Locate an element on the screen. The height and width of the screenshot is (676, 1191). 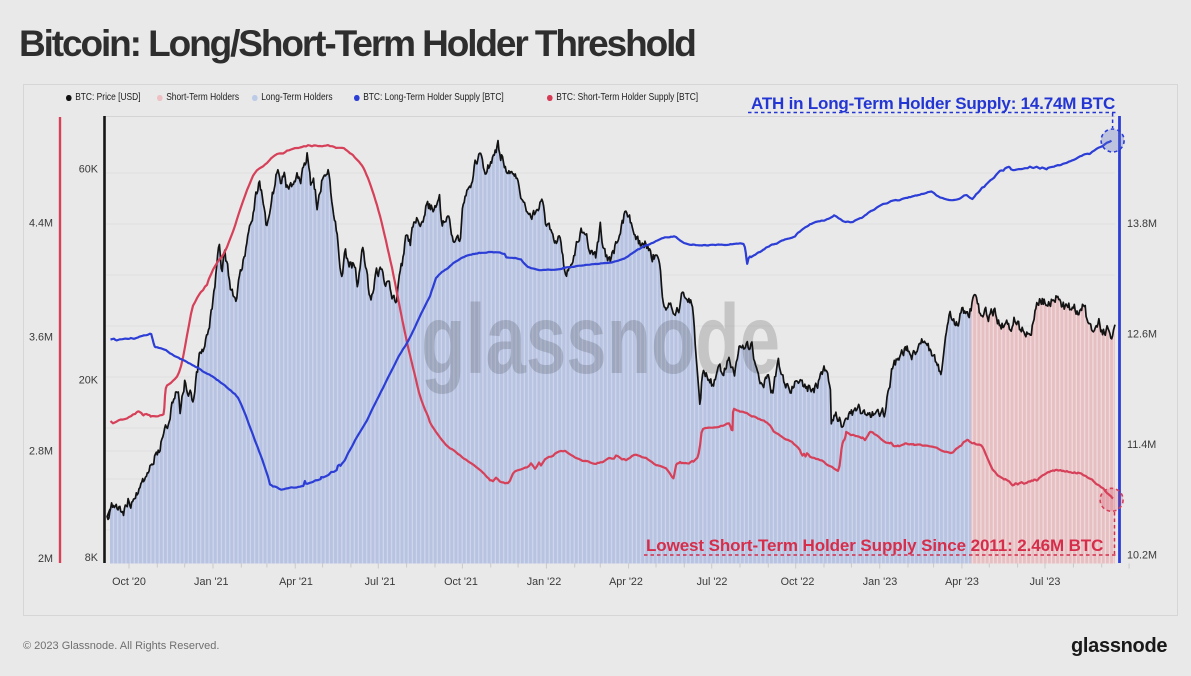
svg-text: 2M is located at coordinates (45, 559).